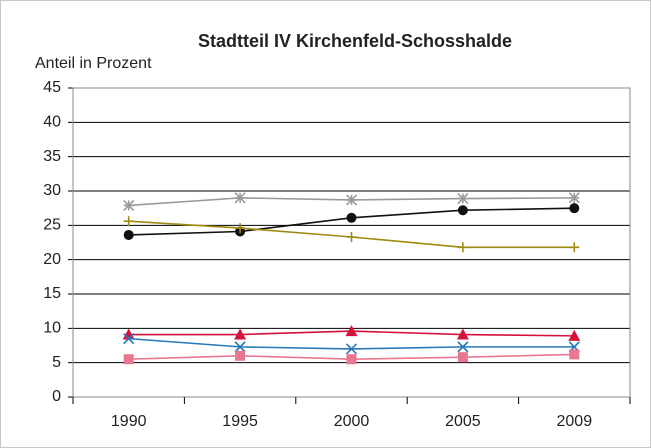 The image size is (651, 448). I want to click on y-tick-label: 5, so click(56, 362).